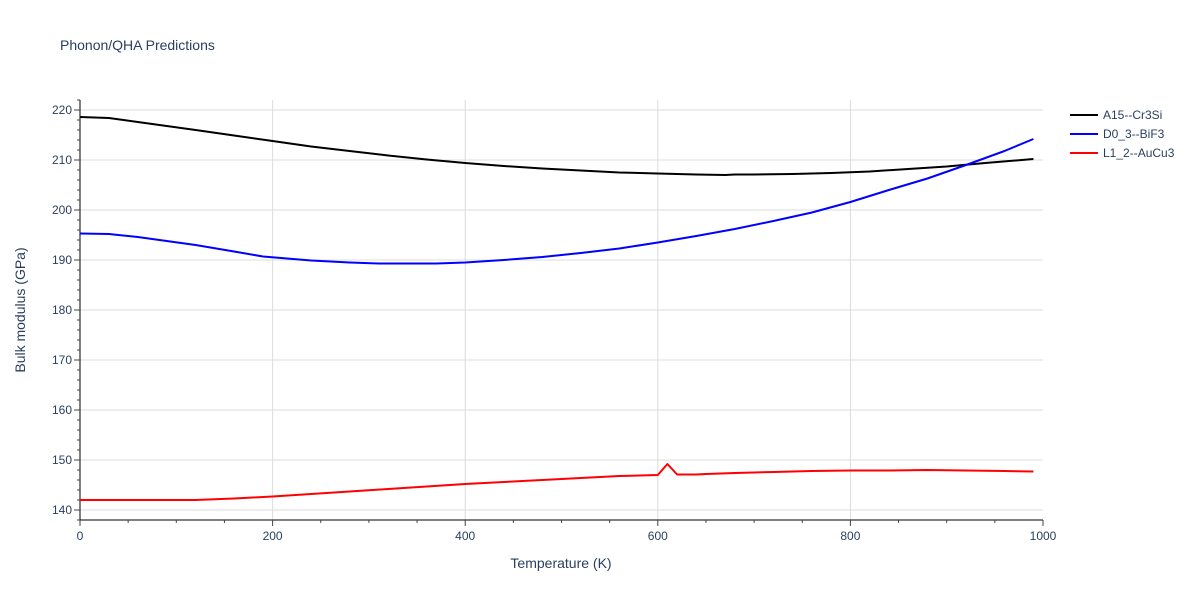  What do you see at coordinates (1134, 134) in the screenshot?
I see `legend-label: D0_3--BiF3` at bounding box center [1134, 134].